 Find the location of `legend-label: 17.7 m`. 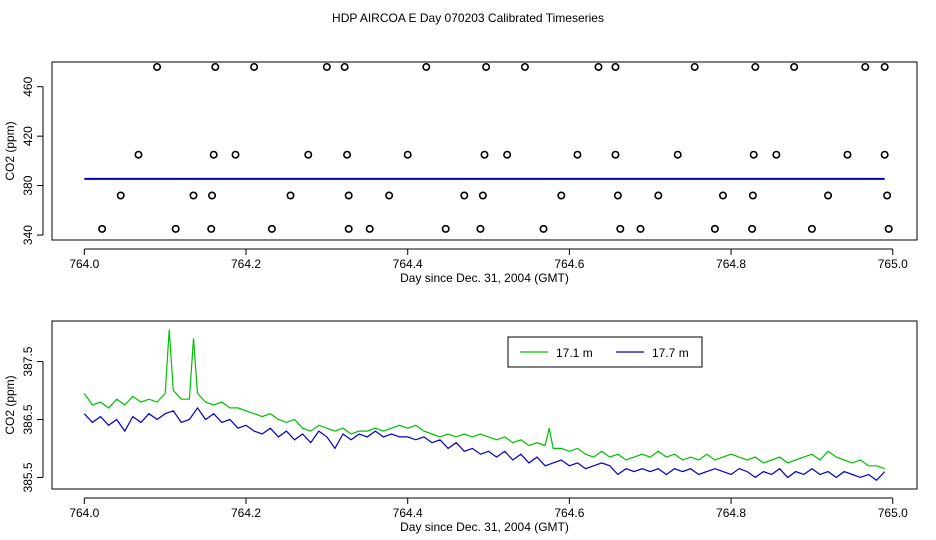

legend-label: 17.7 m is located at coordinates (670, 353).